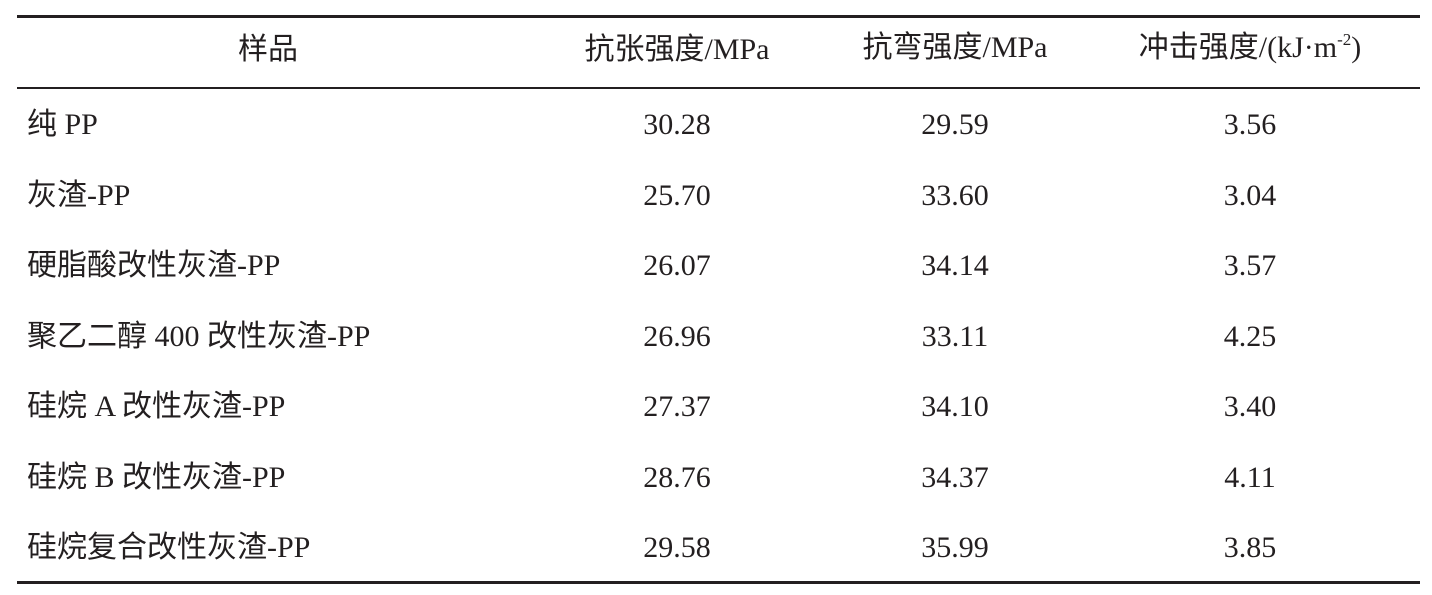 This screenshot has height=595, width=1432. Describe the element at coordinates (1250, 265) in the screenshot. I see `table-cell: 3.57` at that location.